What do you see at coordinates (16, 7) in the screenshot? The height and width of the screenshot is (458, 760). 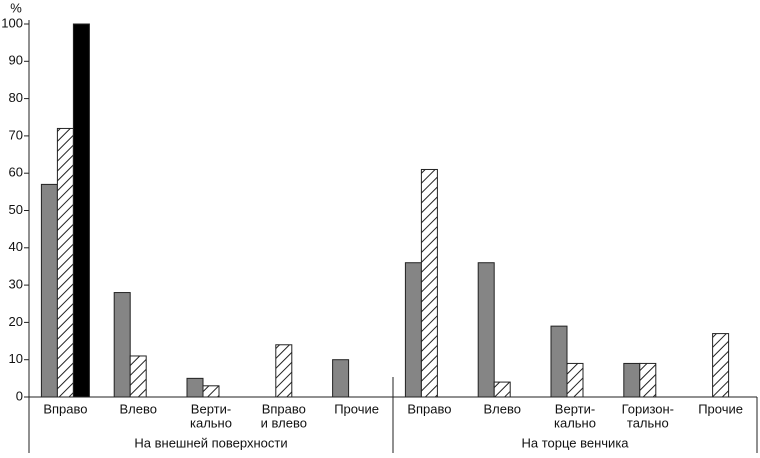 I see `y-unit-label: %` at bounding box center [16, 7].